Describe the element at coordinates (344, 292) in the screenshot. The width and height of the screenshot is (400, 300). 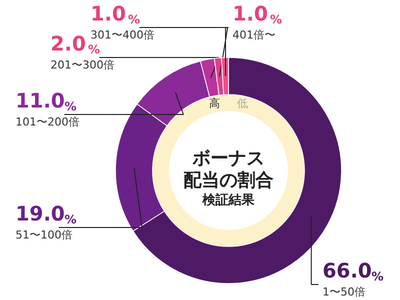
I see `slice-label: 1〜50倍` at that location.